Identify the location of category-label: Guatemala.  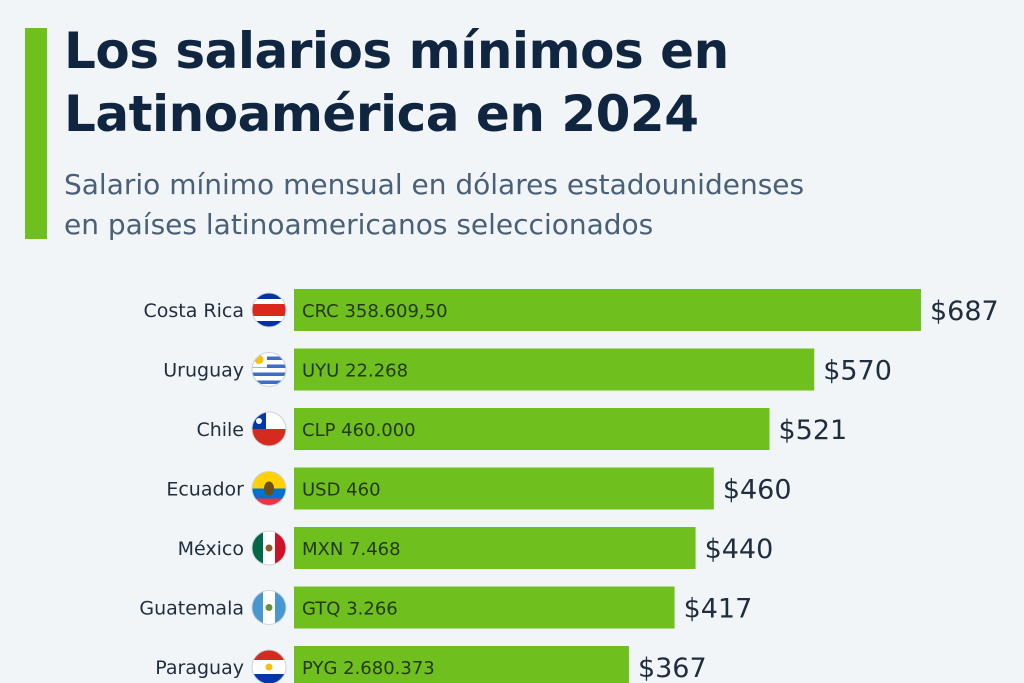
(191, 609).